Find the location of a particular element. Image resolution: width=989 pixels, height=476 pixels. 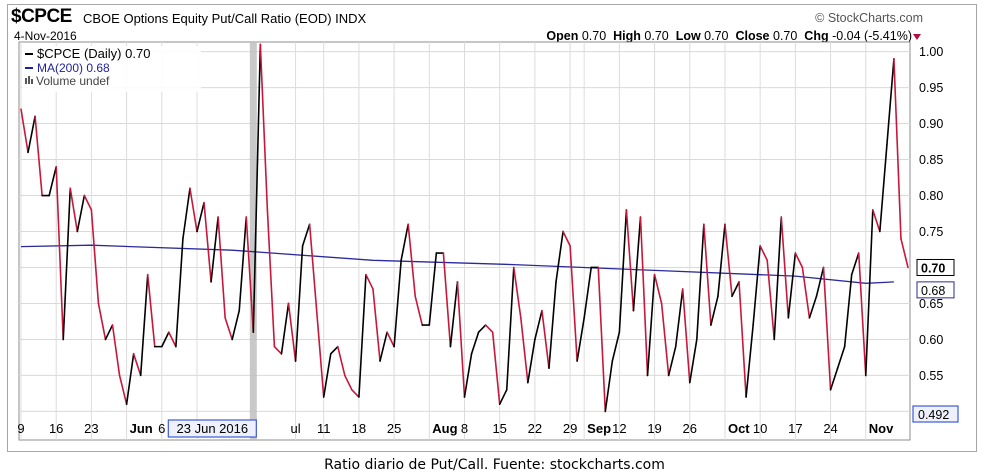

x-tick-label: 29 is located at coordinates (570, 428).